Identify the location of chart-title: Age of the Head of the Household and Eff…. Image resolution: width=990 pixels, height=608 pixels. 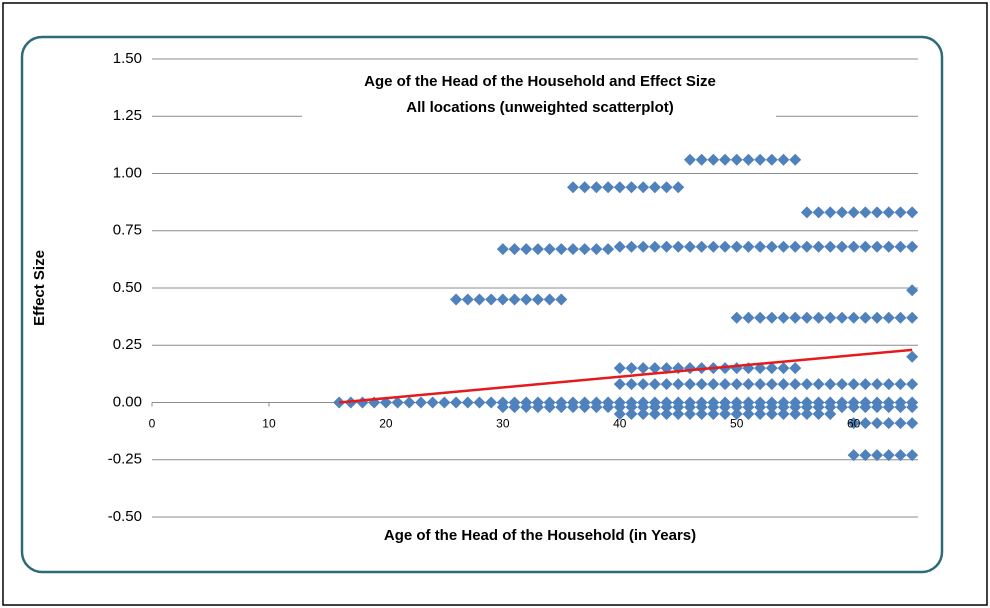
(540, 81).